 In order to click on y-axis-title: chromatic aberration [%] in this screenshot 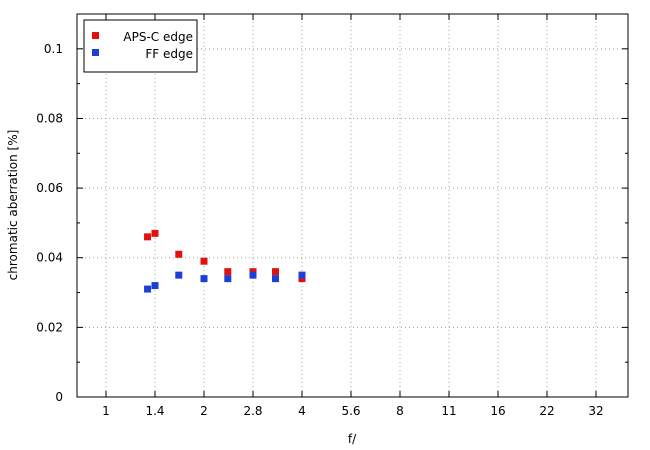, I will do `click(13, 205)`.